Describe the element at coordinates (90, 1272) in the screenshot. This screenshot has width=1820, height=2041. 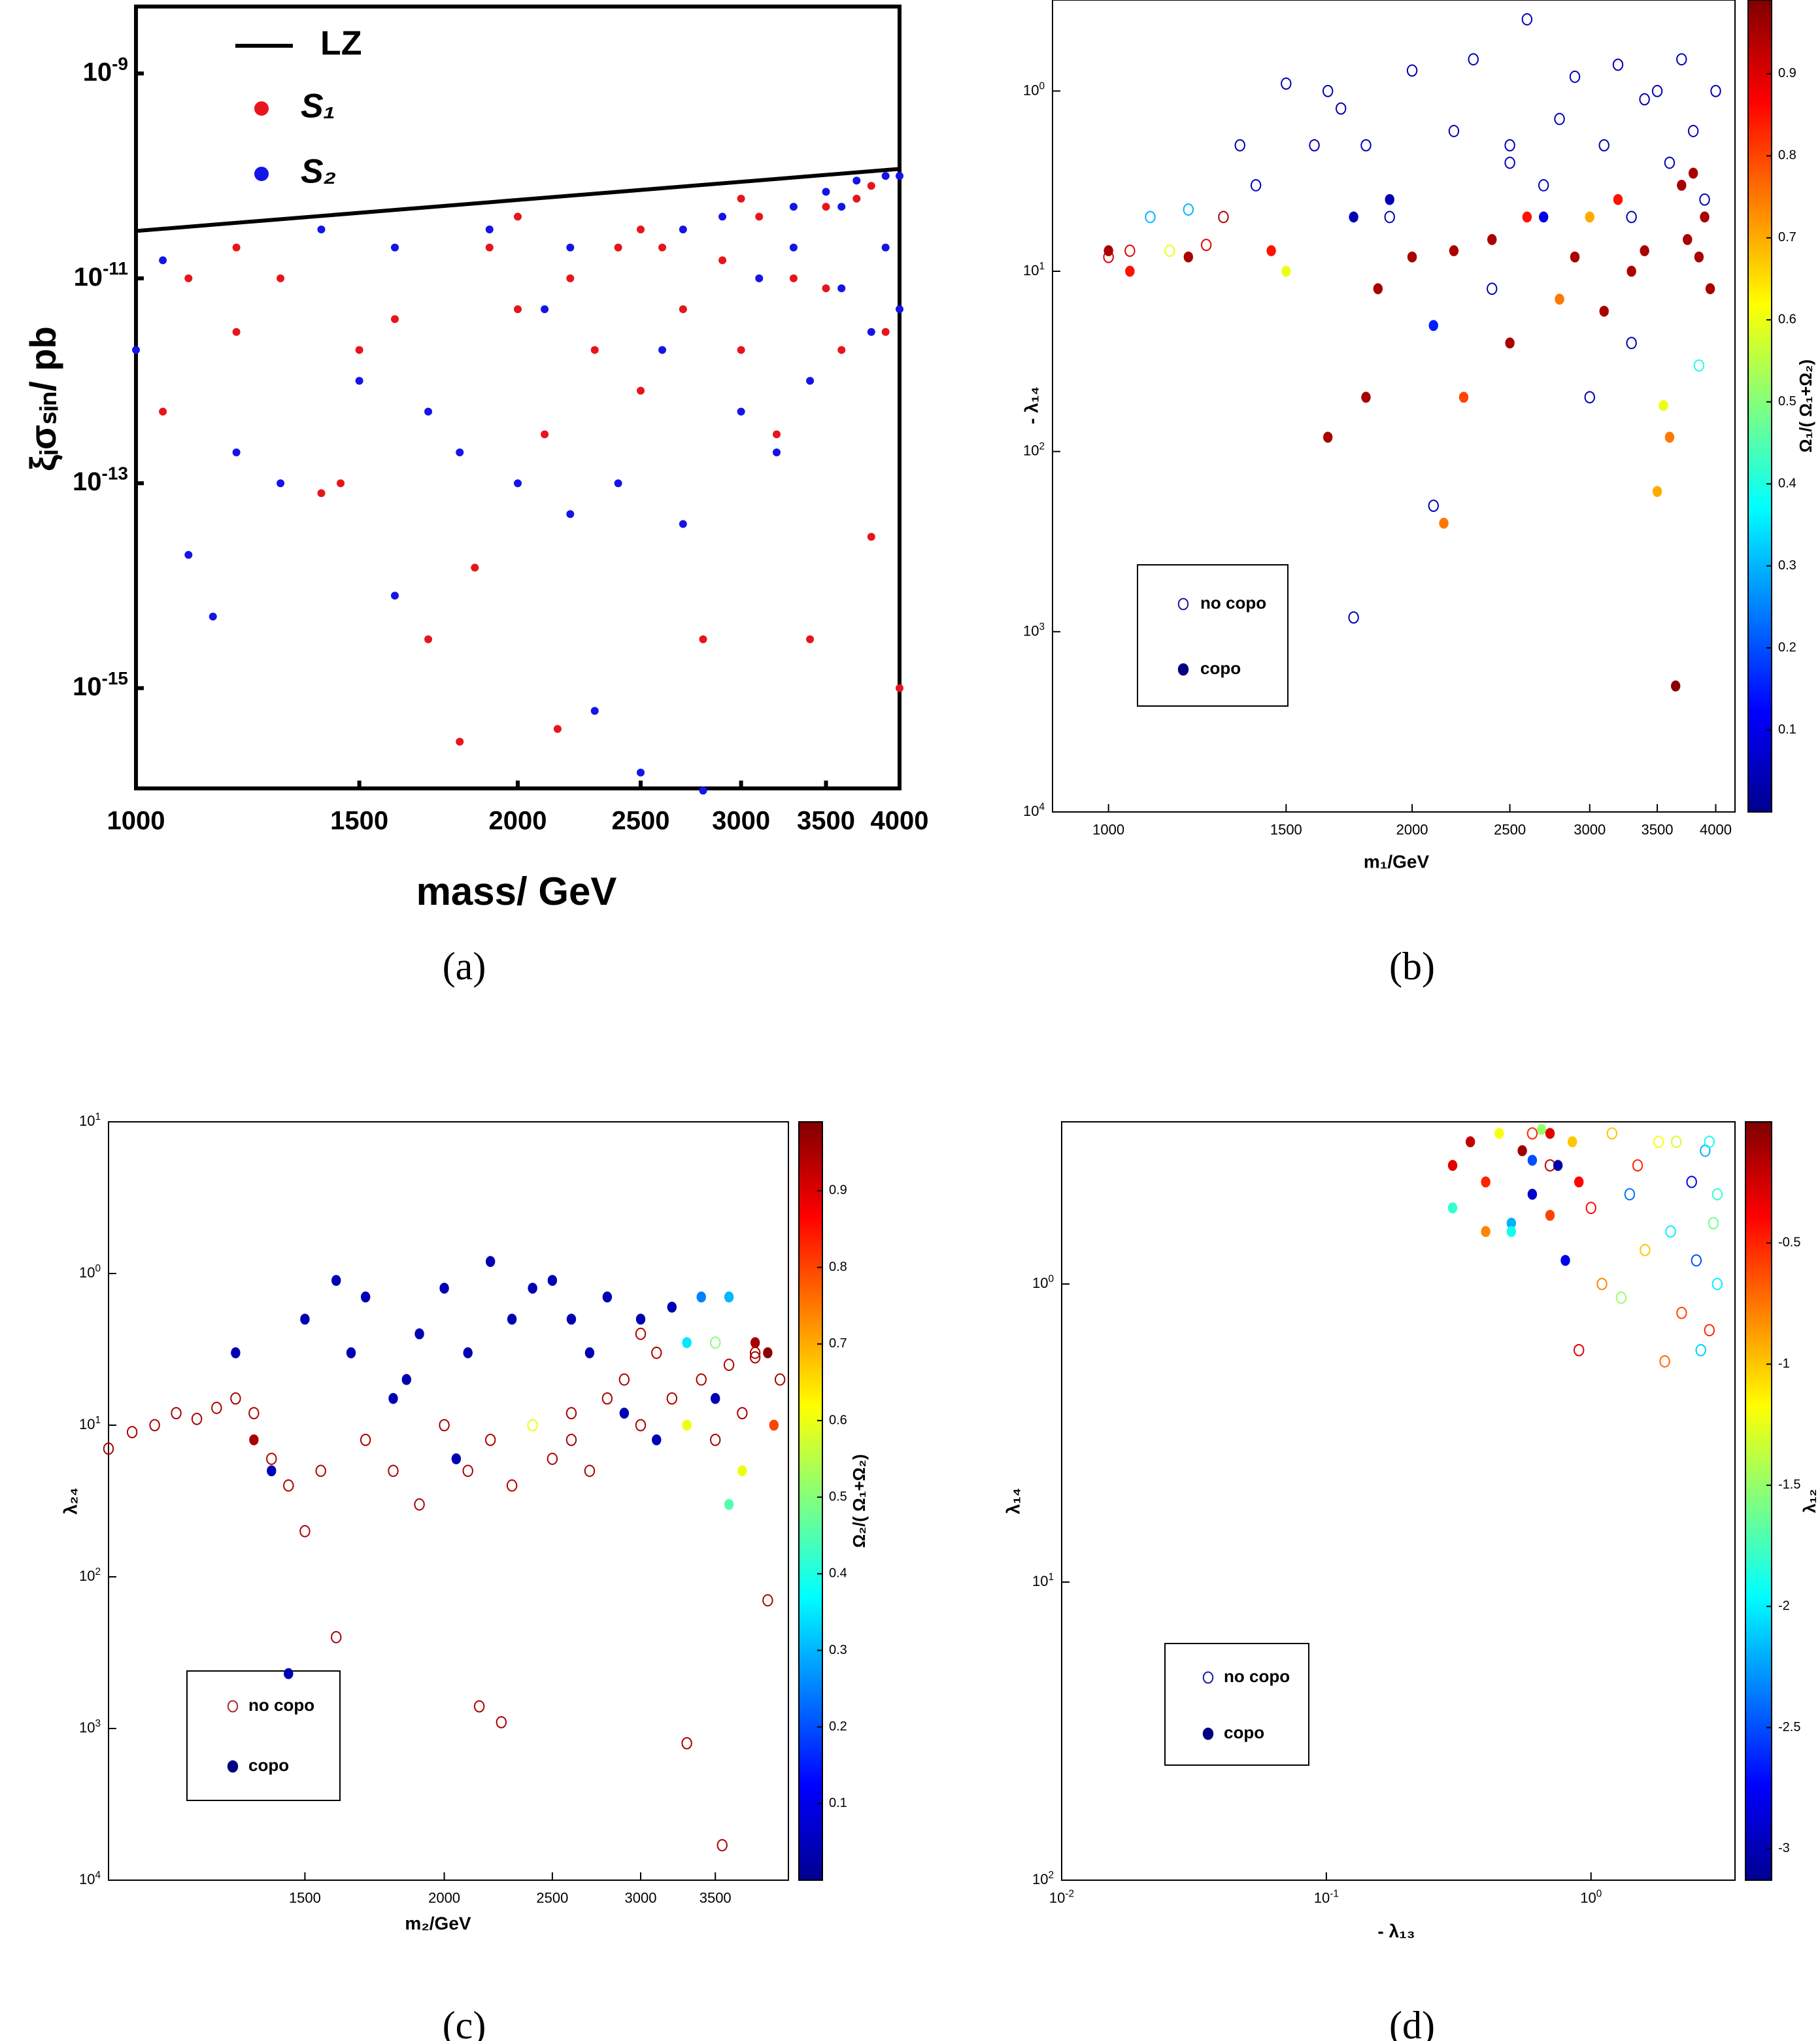
I see `y-tick-label: 100` at that location.